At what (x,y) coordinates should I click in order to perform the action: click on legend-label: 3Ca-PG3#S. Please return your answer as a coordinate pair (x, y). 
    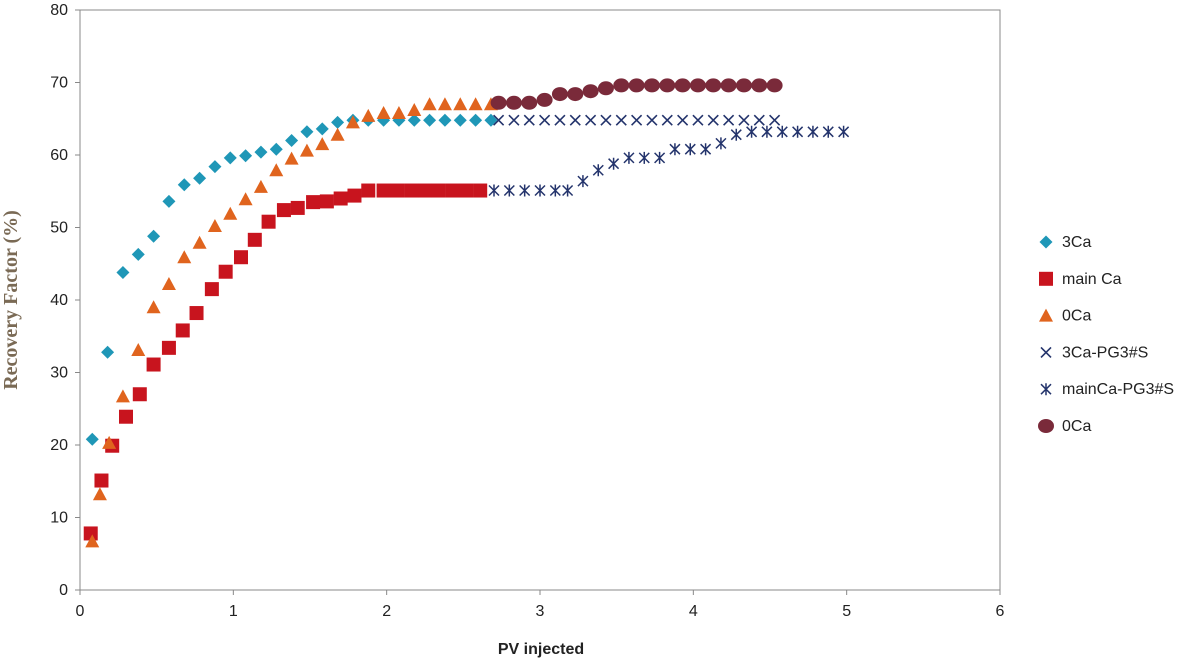
    Looking at the image, I should click on (1105, 352).